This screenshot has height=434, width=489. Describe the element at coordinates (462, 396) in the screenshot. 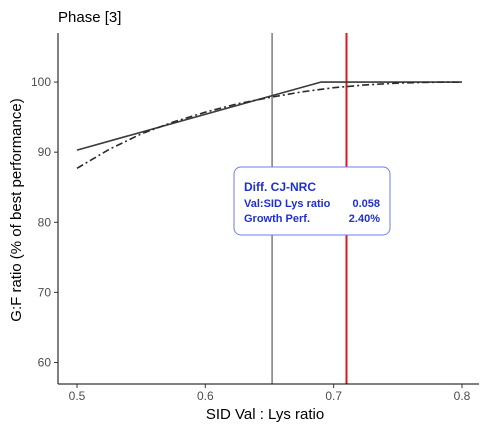

I see `x-tick-label: 0.8` at that location.